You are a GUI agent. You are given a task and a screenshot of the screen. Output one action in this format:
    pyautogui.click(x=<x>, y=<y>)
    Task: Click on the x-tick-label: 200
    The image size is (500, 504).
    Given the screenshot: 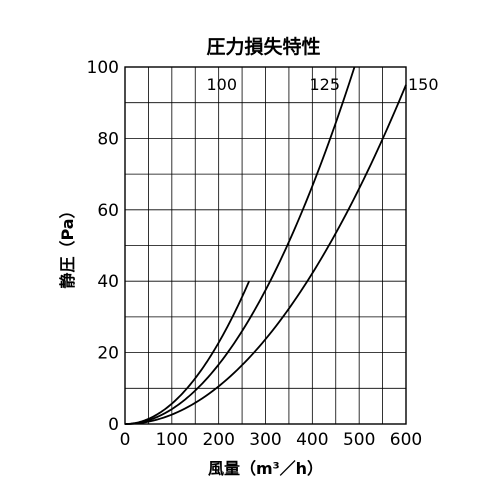 What is the action you would take?
    pyautogui.click(x=218, y=440)
    